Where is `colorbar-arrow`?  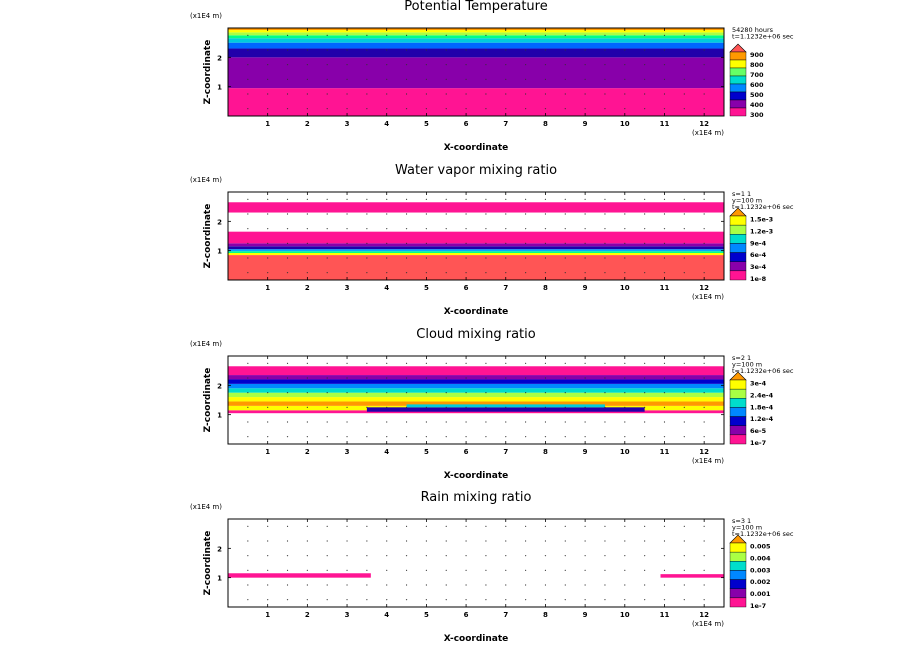
colorbar-arrow is located at coordinates (738, 48).